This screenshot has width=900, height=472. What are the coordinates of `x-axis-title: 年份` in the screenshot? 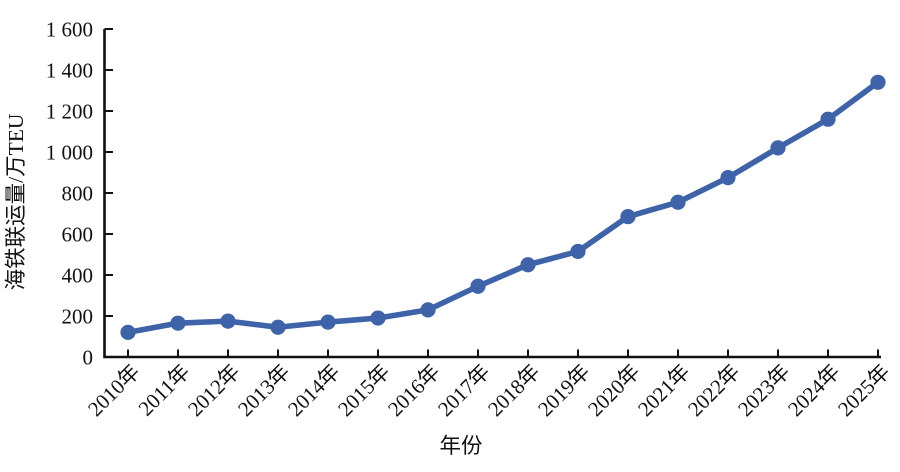 It's located at (460, 446).